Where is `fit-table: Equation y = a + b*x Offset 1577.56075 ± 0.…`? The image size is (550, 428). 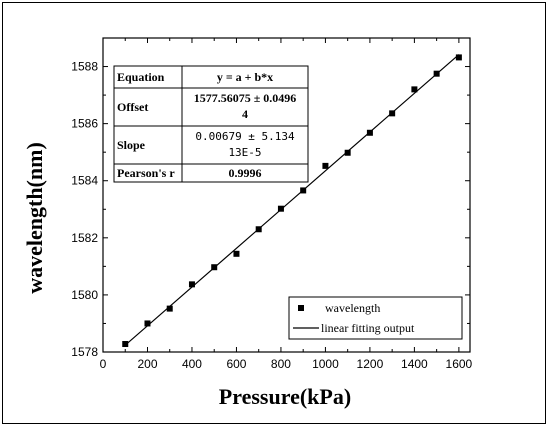
fit-table: Equation y = a + b*x Offset 1577.56075 ± 0.… is located at coordinates (211, 124).